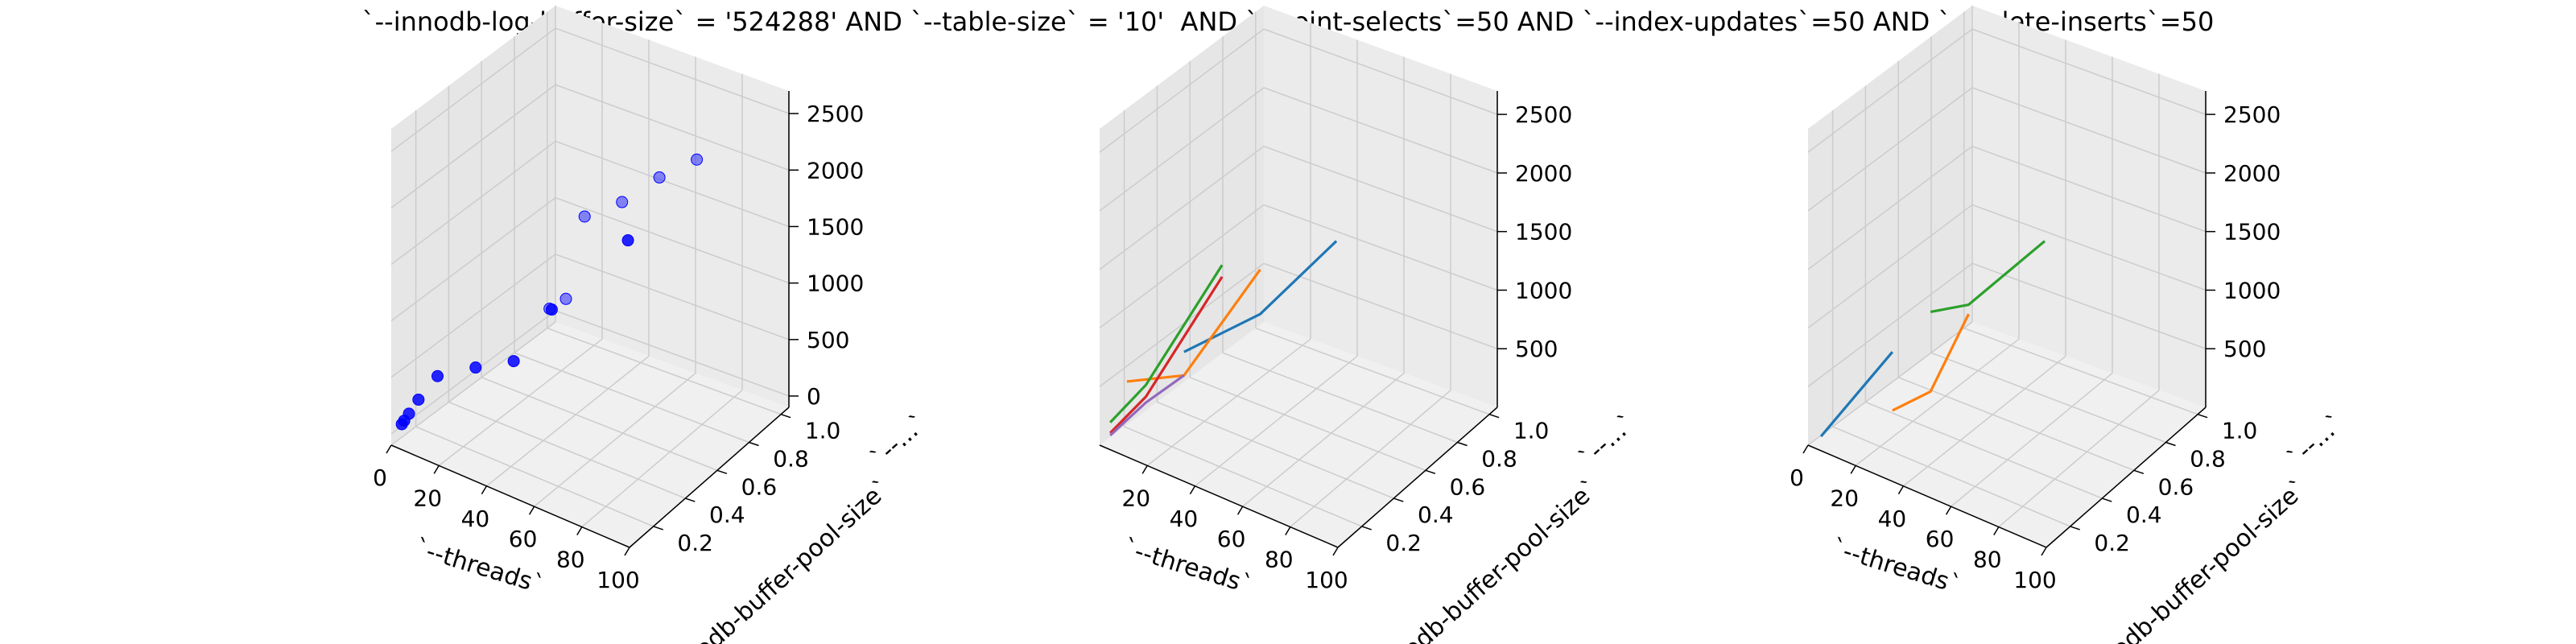 The width and height of the screenshot is (2576, 644). Describe the element at coordinates (2089, 206) in the screenshot. I see `back-pane` at that location.